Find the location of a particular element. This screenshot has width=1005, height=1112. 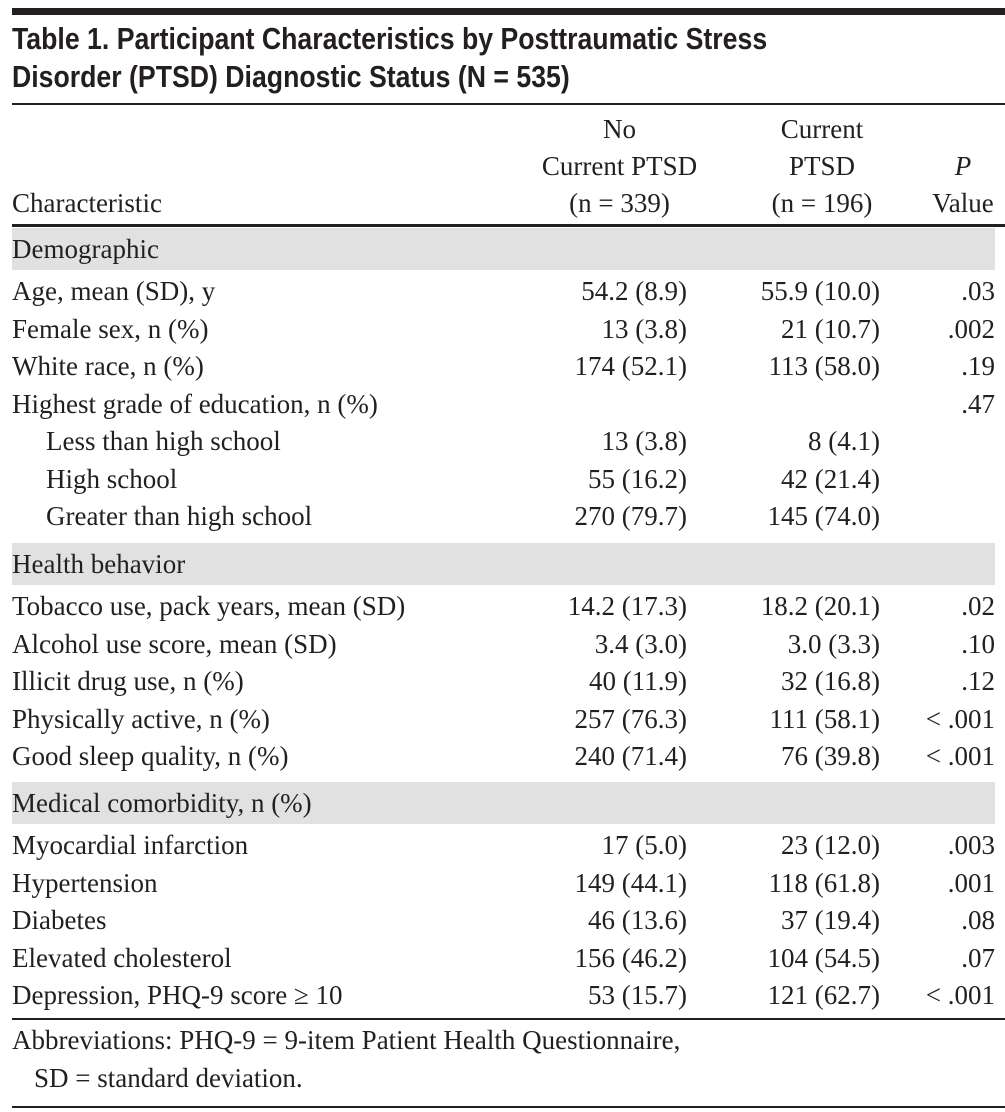

header-p-value: P Value is located at coordinates (963, 185).